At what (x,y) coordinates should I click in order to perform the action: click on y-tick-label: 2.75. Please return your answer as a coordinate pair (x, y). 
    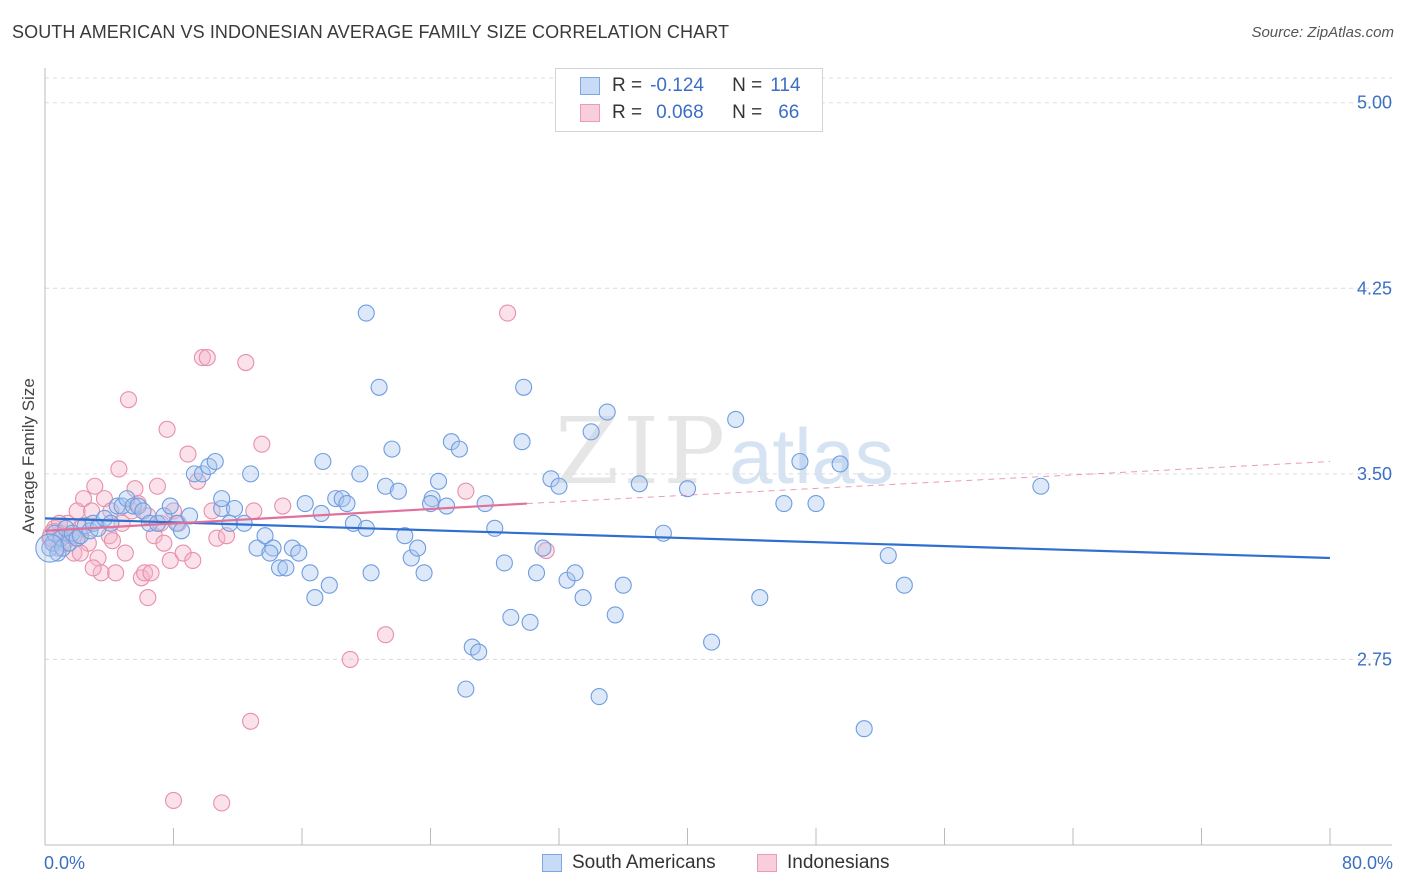
    Looking at the image, I should click on (1374, 659).